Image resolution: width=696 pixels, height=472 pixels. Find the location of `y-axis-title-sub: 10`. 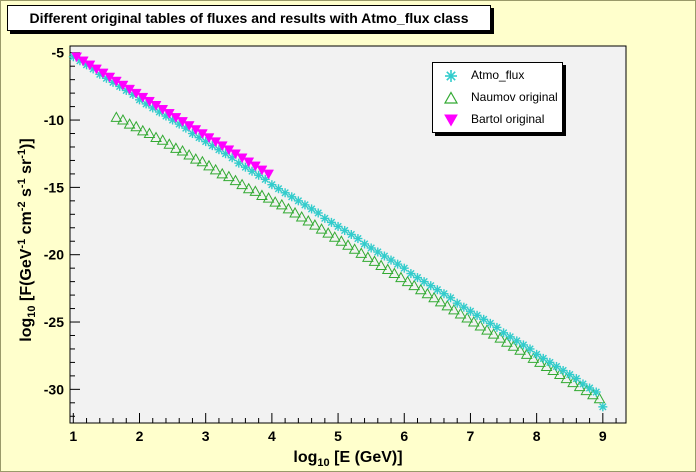

y-axis-title-sub: 10 is located at coordinates (32, 311).